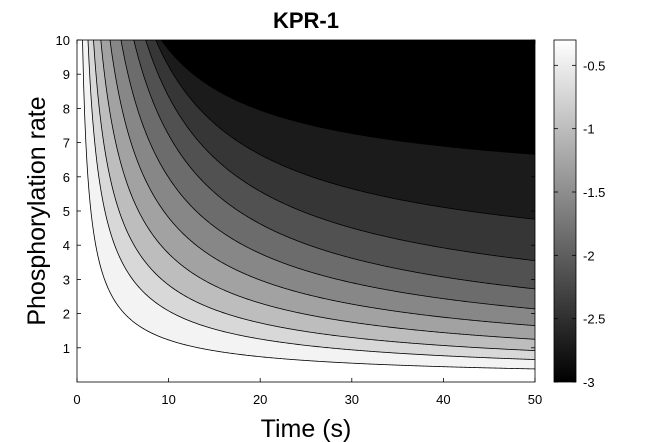 This screenshot has height=442, width=663. Describe the element at coordinates (66, 348) in the screenshot. I see `y-tick-label: 1` at that location.